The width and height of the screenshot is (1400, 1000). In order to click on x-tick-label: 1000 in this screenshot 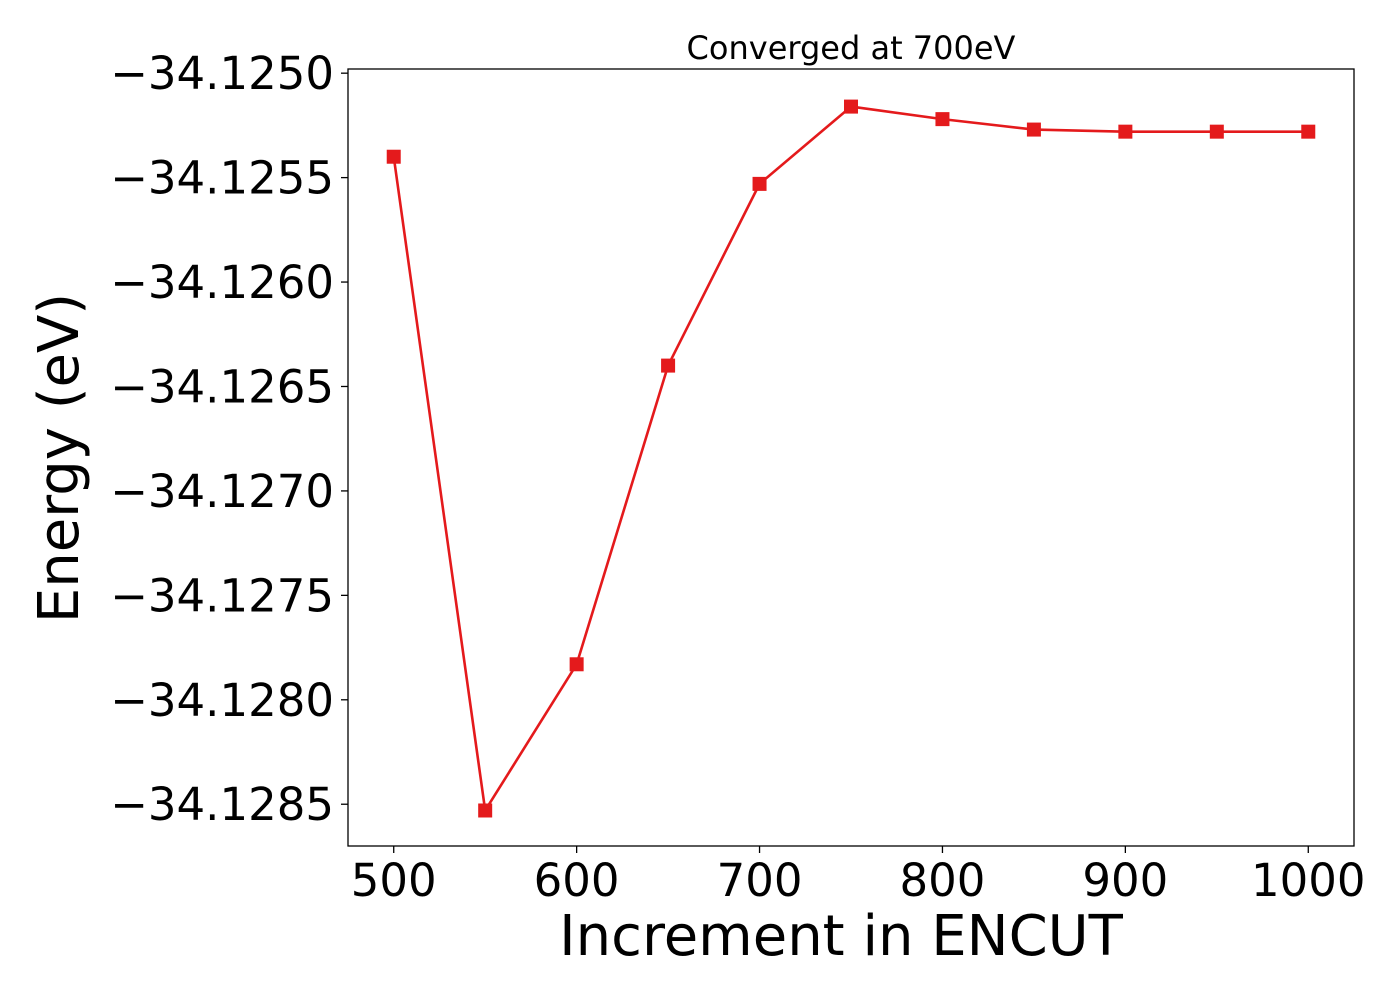, I will do `click(1308, 880)`.